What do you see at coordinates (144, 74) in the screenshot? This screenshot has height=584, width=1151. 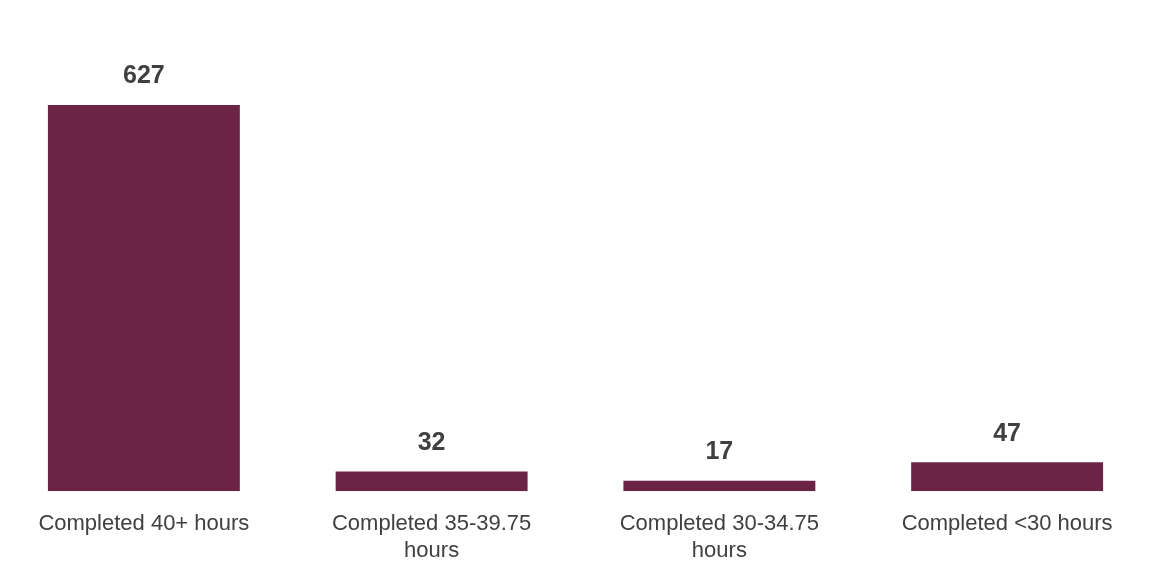 I see `data-label: 627` at bounding box center [144, 74].